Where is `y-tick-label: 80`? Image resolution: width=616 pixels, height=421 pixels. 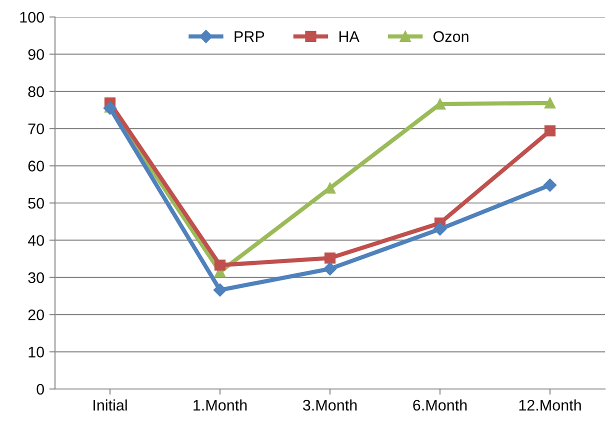 y-tick-label: 80 is located at coordinates (36, 92).